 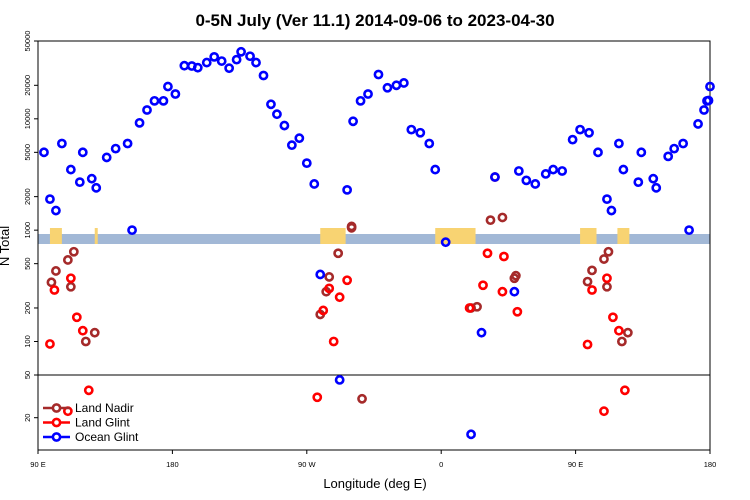 I want to click on y-tick-label: 100, so click(x=27, y=341).